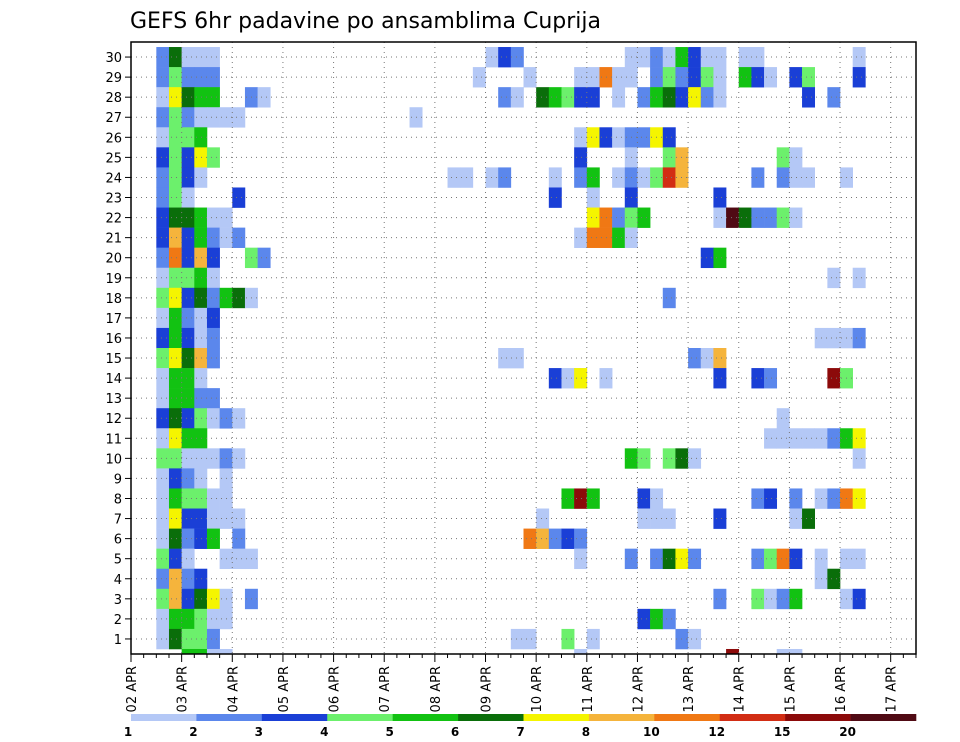 The width and height of the screenshot is (960, 742). Describe the element at coordinates (183, 689) in the screenshot. I see `x-tick-label: 03 APR` at that location.